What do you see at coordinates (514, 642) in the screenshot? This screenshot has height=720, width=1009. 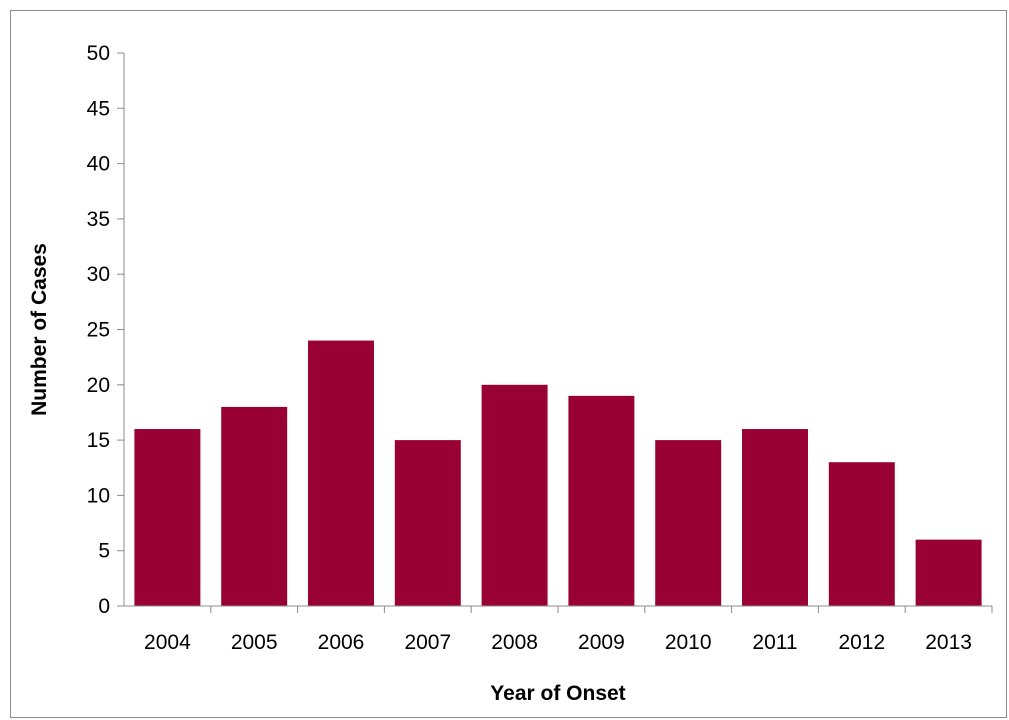 I see `x-tick-label: 2008` at bounding box center [514, 642].